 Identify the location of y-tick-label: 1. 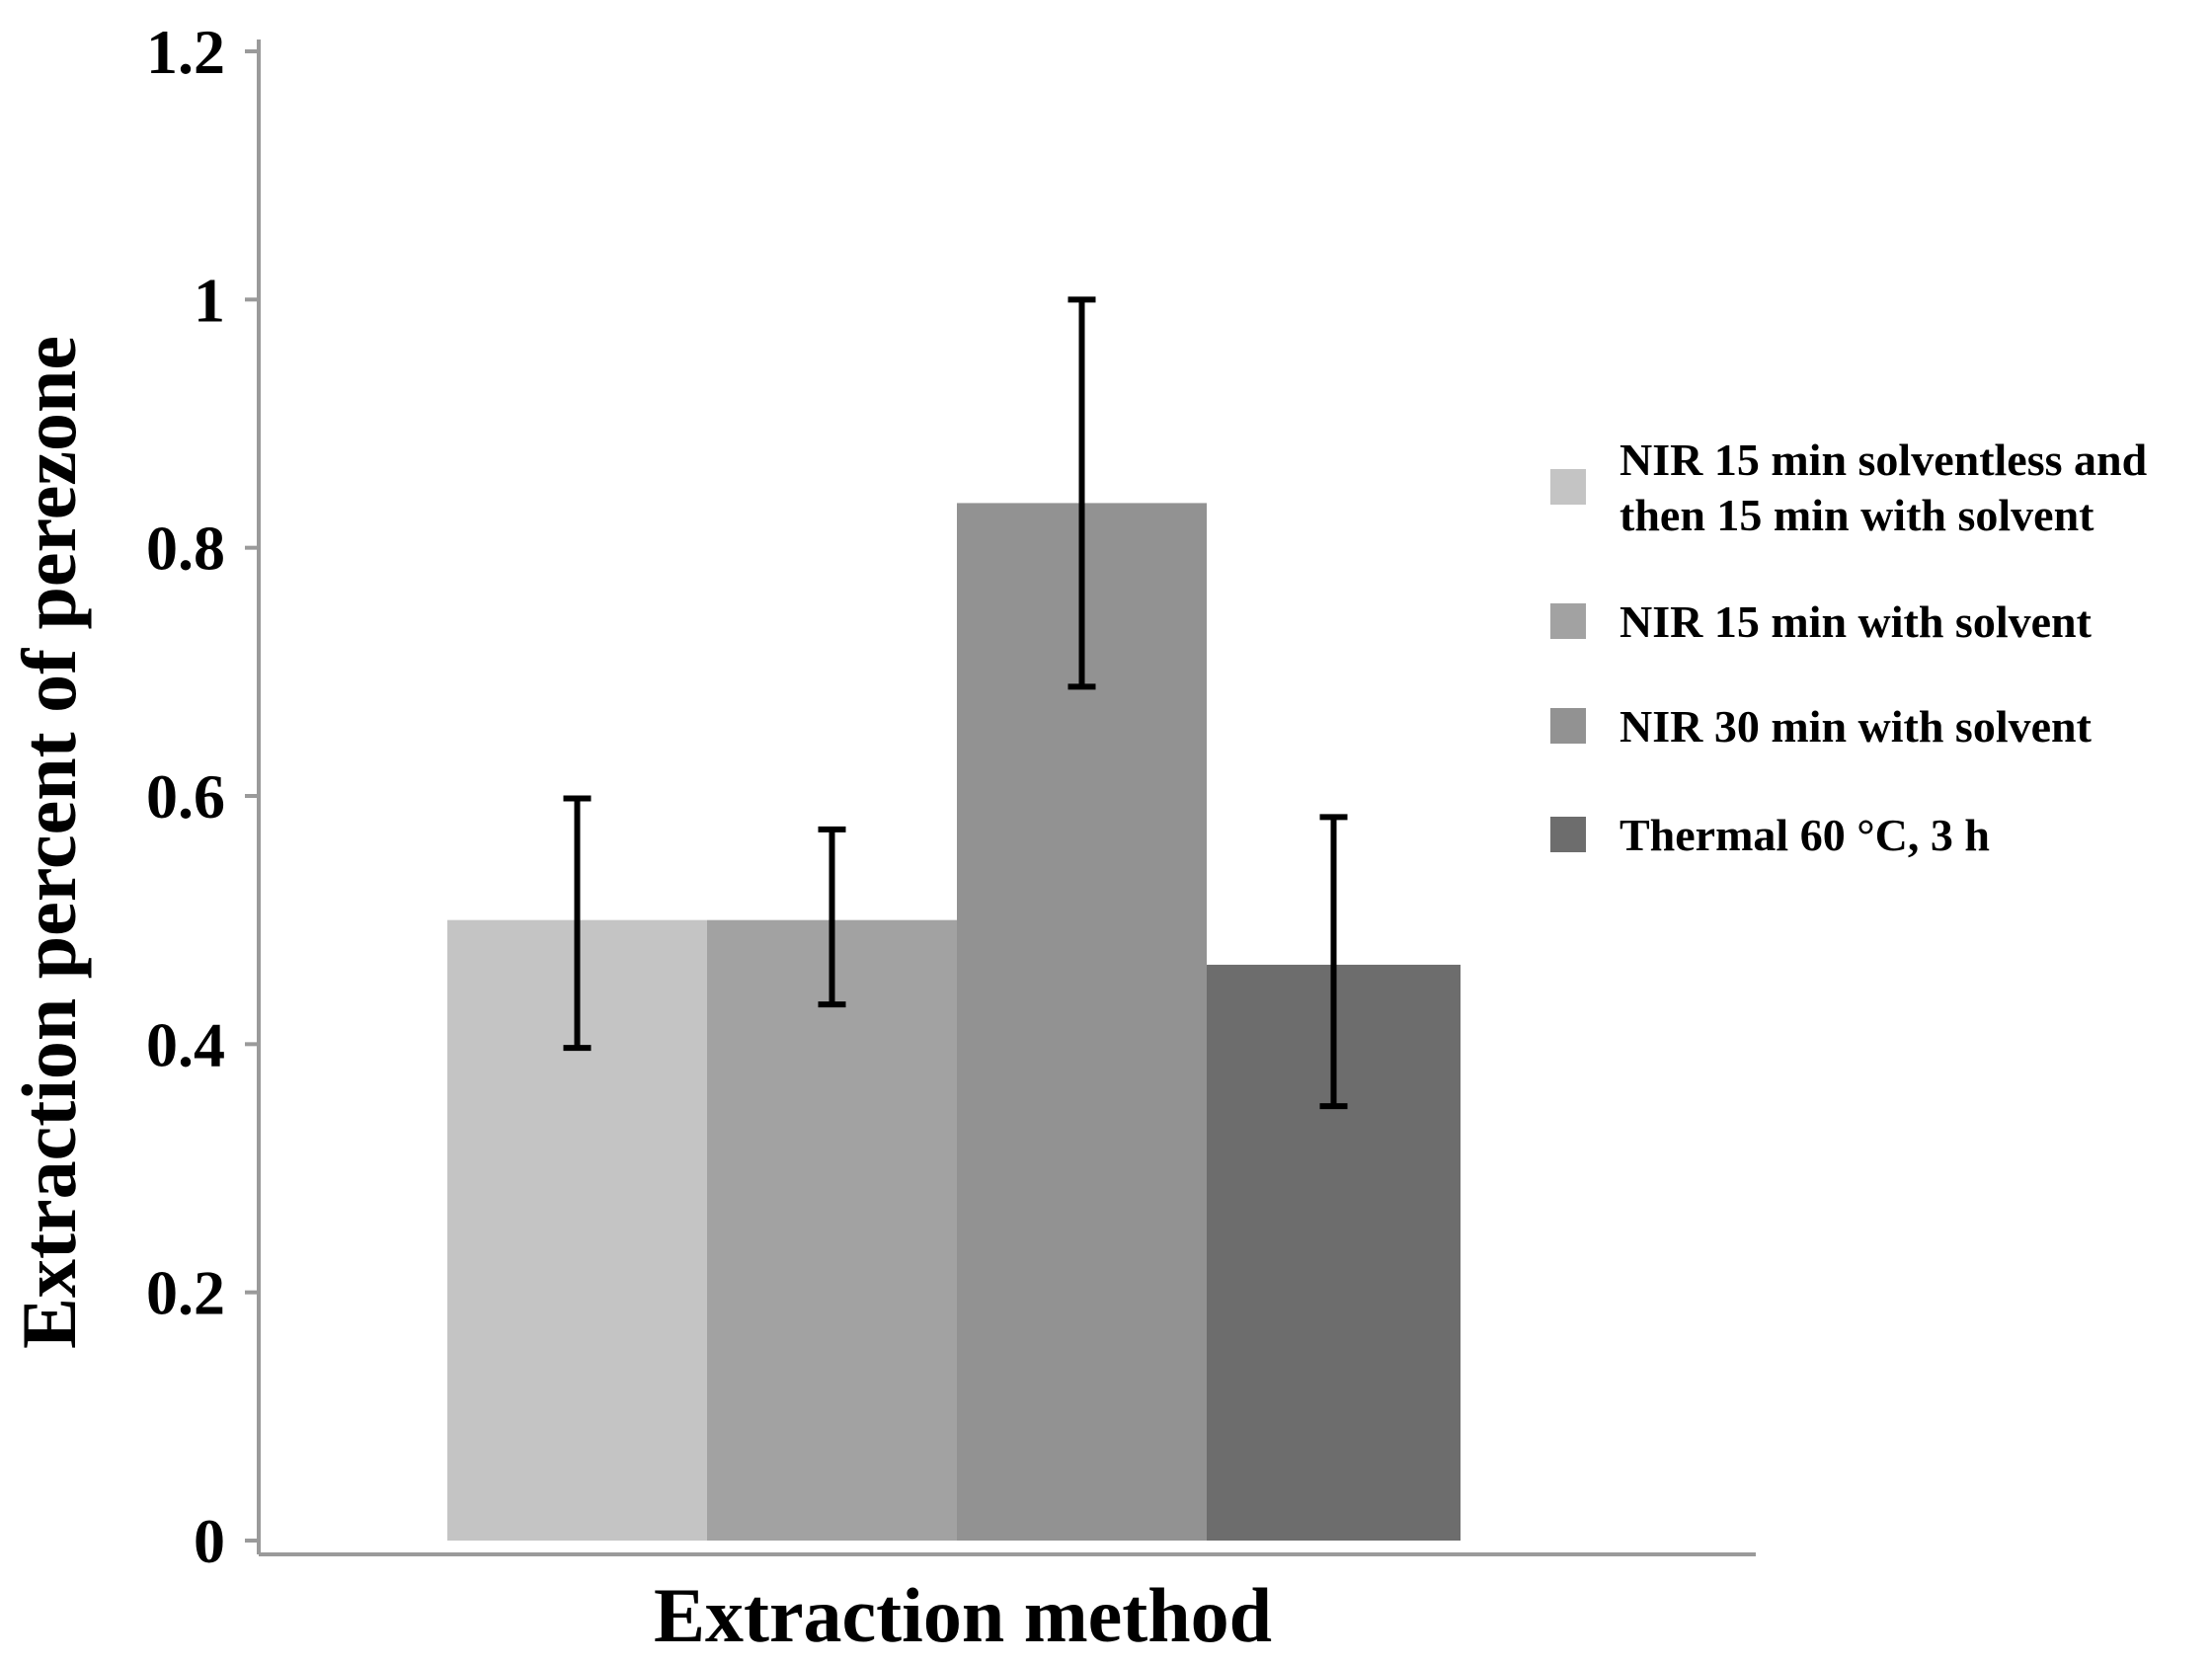
(210, 300).